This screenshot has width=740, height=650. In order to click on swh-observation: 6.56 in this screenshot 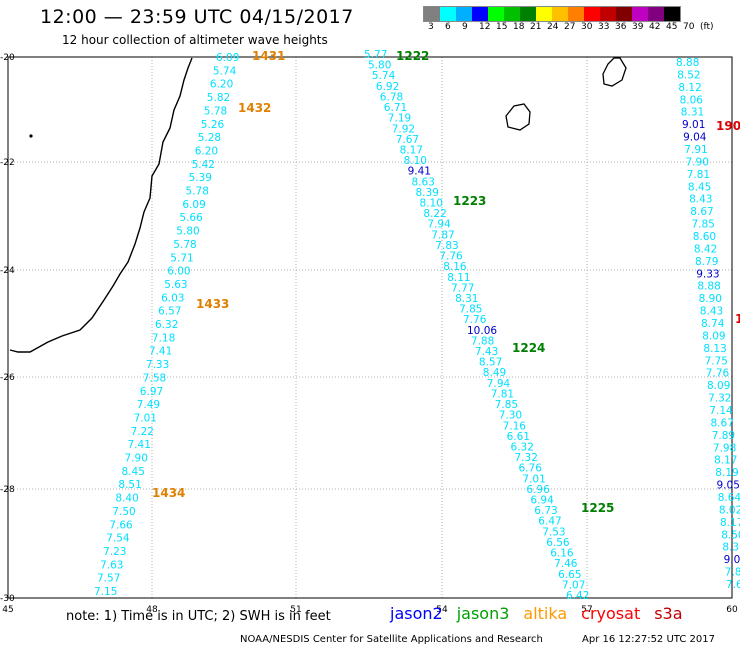, I will do `click(558, 543)`.